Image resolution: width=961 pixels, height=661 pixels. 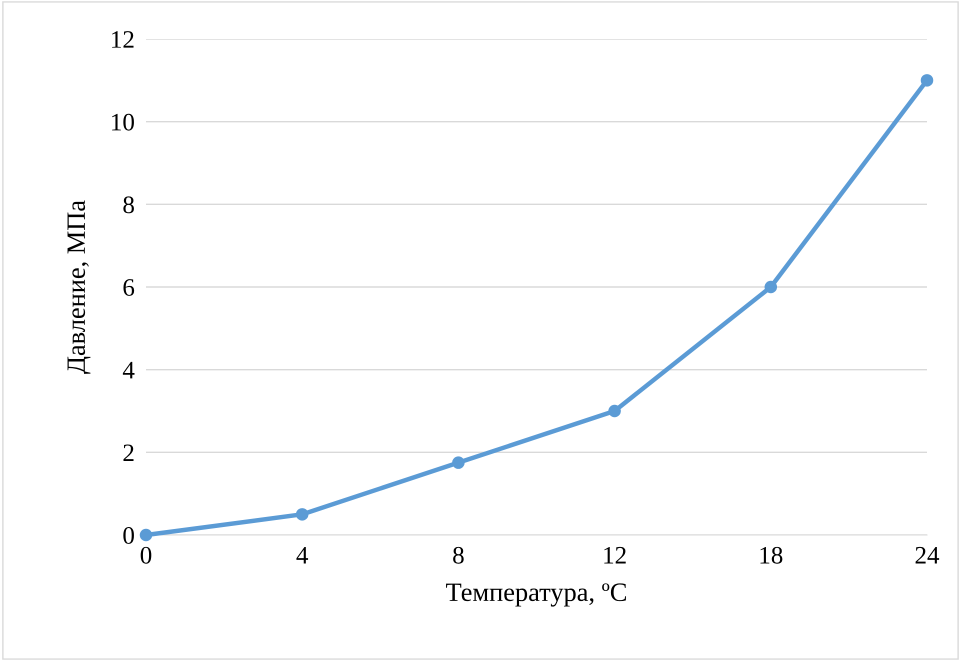 What do you see at coordinates (123, 39) in the screenshot?
I see `y-tick-label: 12` at bounding box center [123, 39].